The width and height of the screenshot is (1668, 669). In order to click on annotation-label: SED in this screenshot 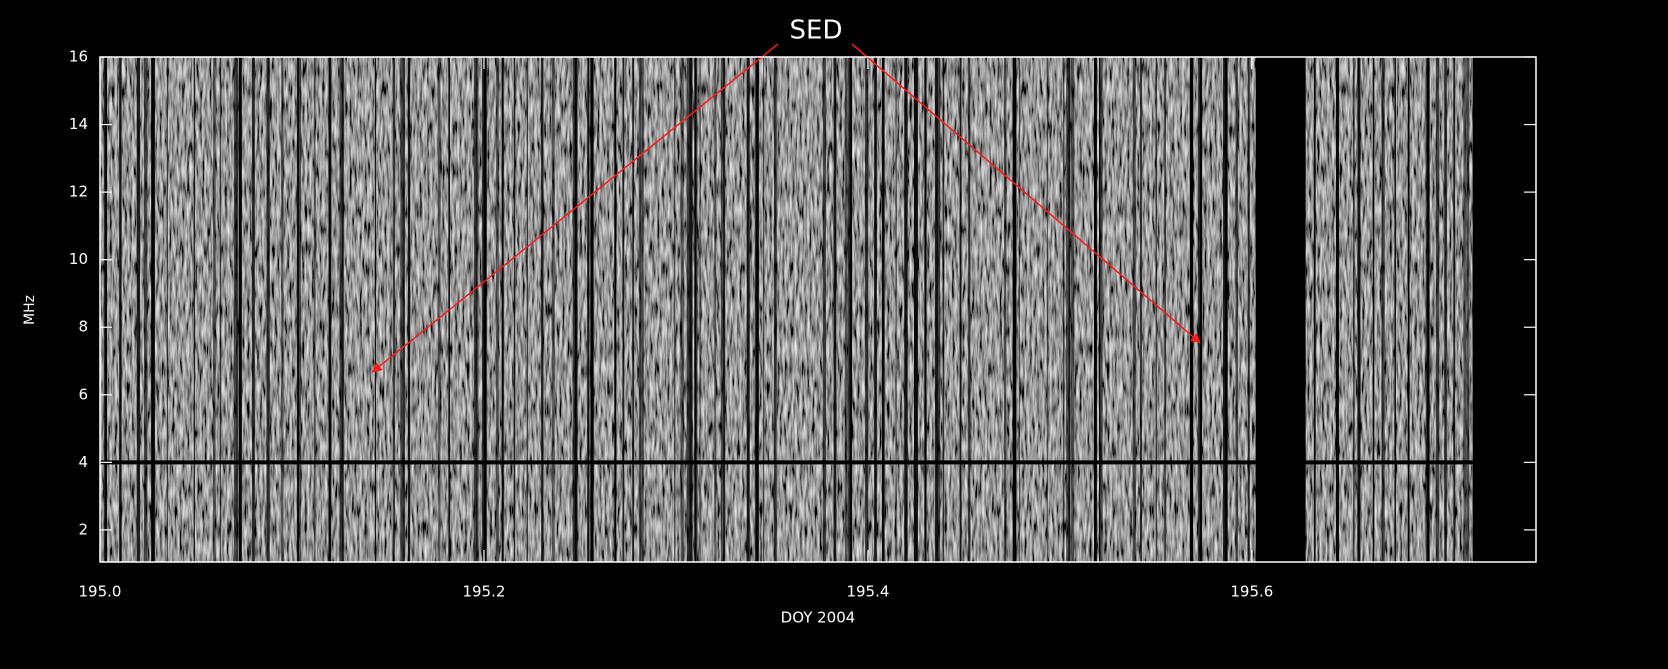, I will do `click(816, 31)`.